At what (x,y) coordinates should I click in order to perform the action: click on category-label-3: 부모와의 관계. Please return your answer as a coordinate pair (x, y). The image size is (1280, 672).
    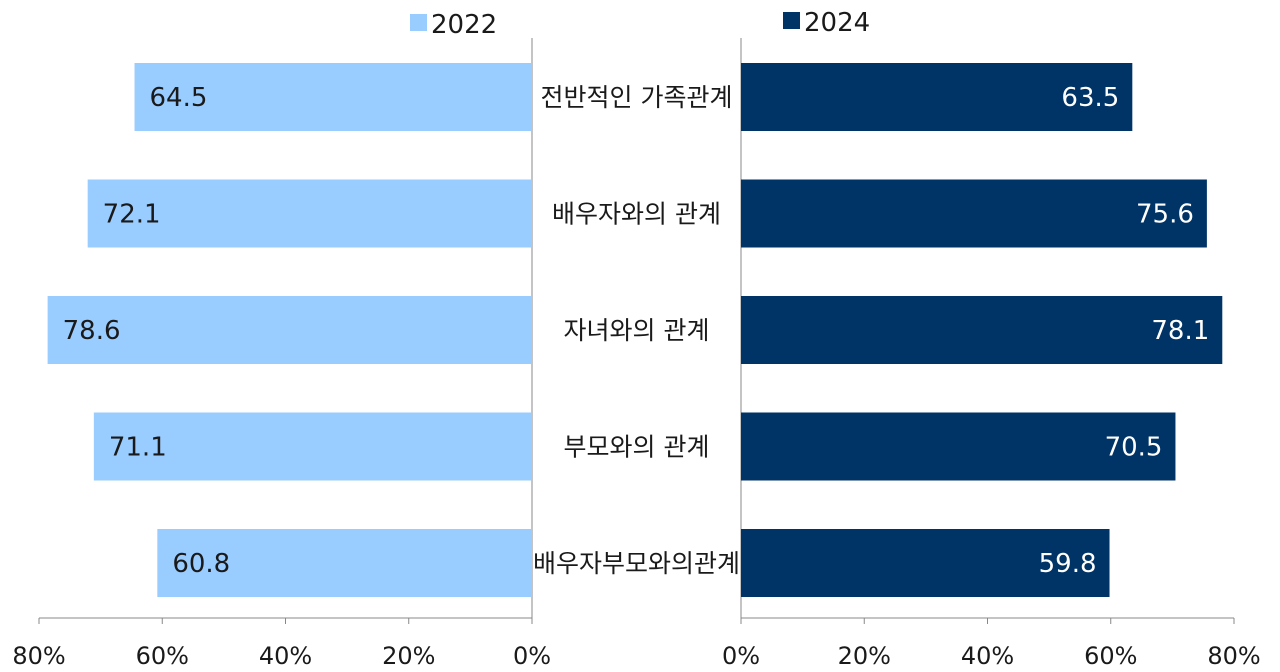
    Looking at the image, I should click on (637, 447).